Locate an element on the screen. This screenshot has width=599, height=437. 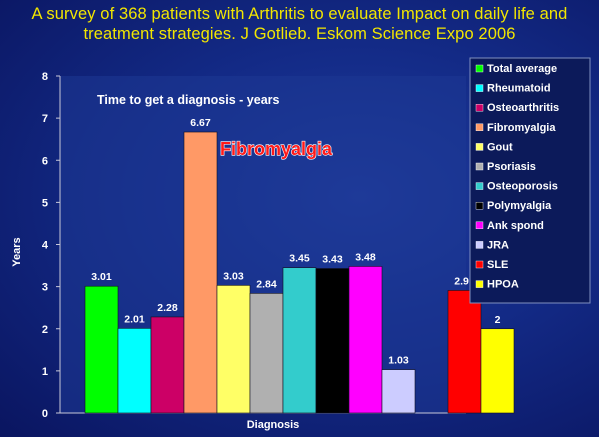
legend-label: Rheumatoid is located at coordinates (519, 89).